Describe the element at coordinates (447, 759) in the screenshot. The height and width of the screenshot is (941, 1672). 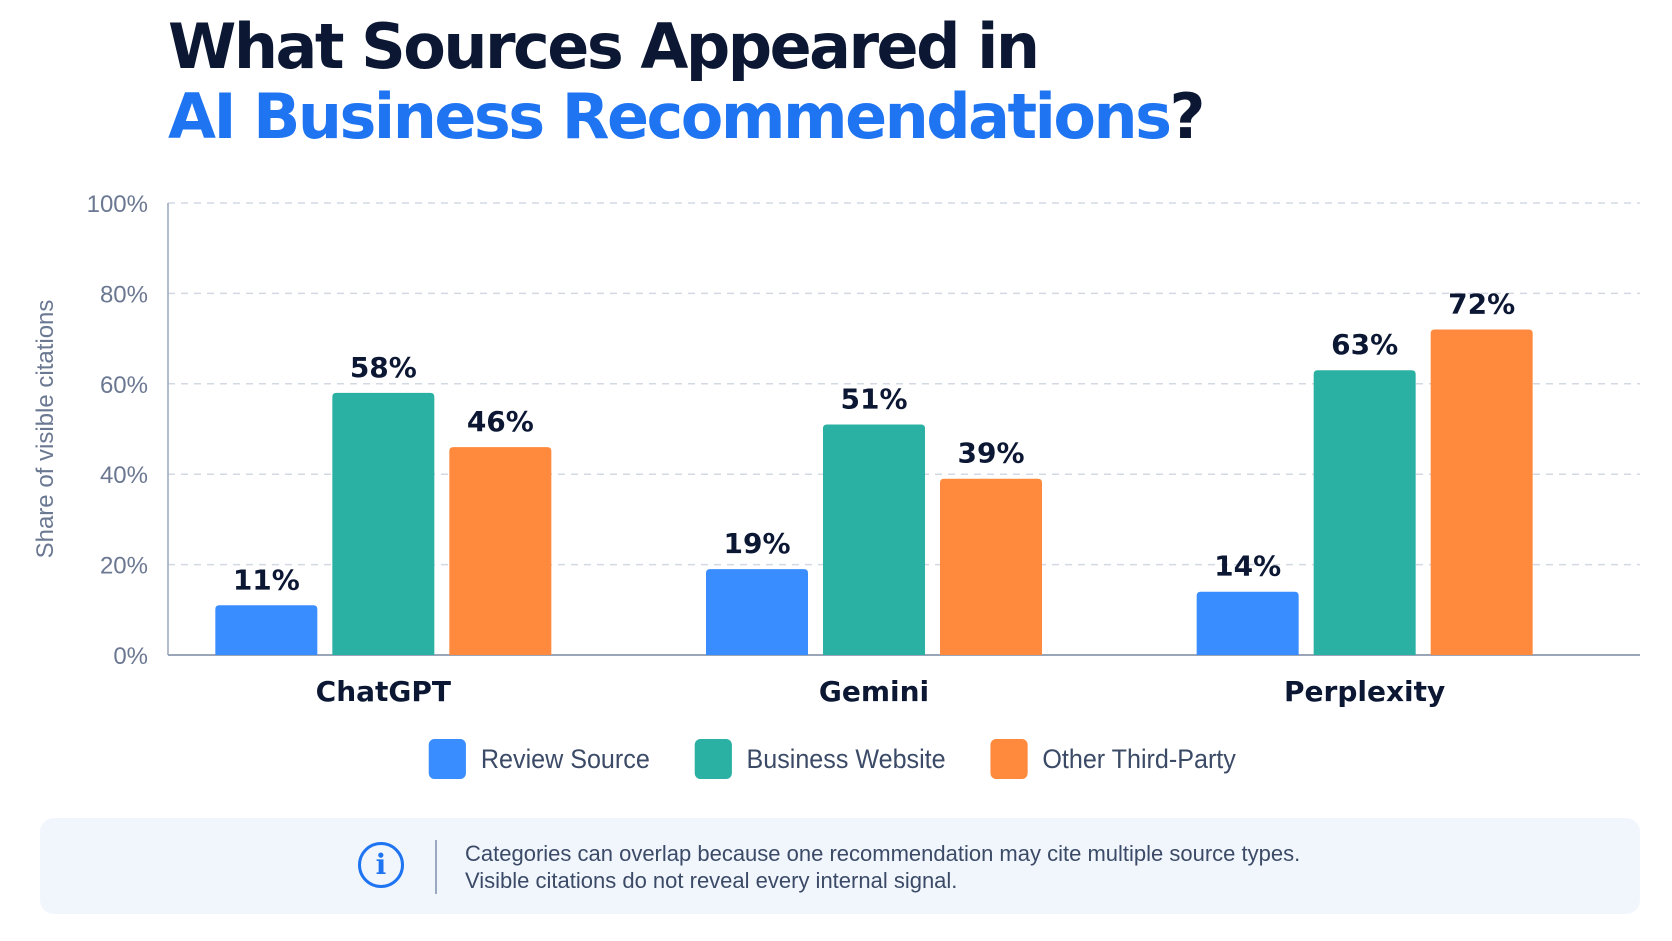
I see `legend-swatch-review-source` at that location.